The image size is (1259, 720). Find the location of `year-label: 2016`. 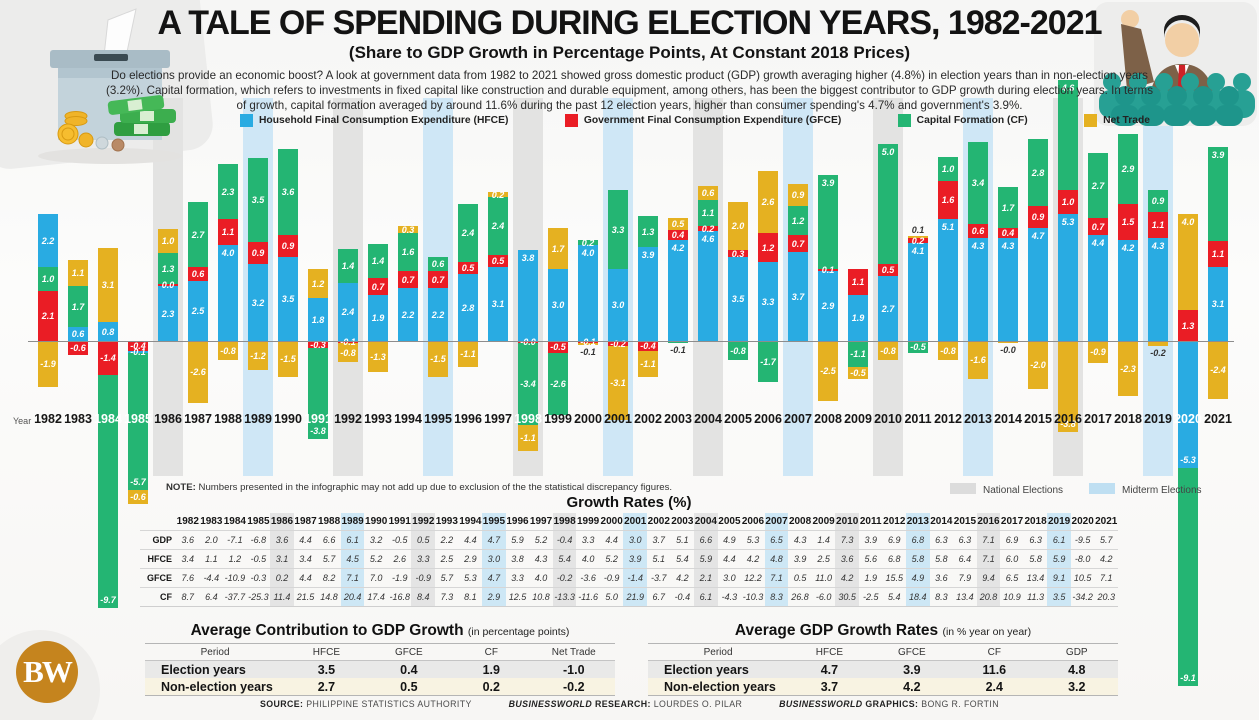

year-label: 2016 is located at coordinates (1068, 419).